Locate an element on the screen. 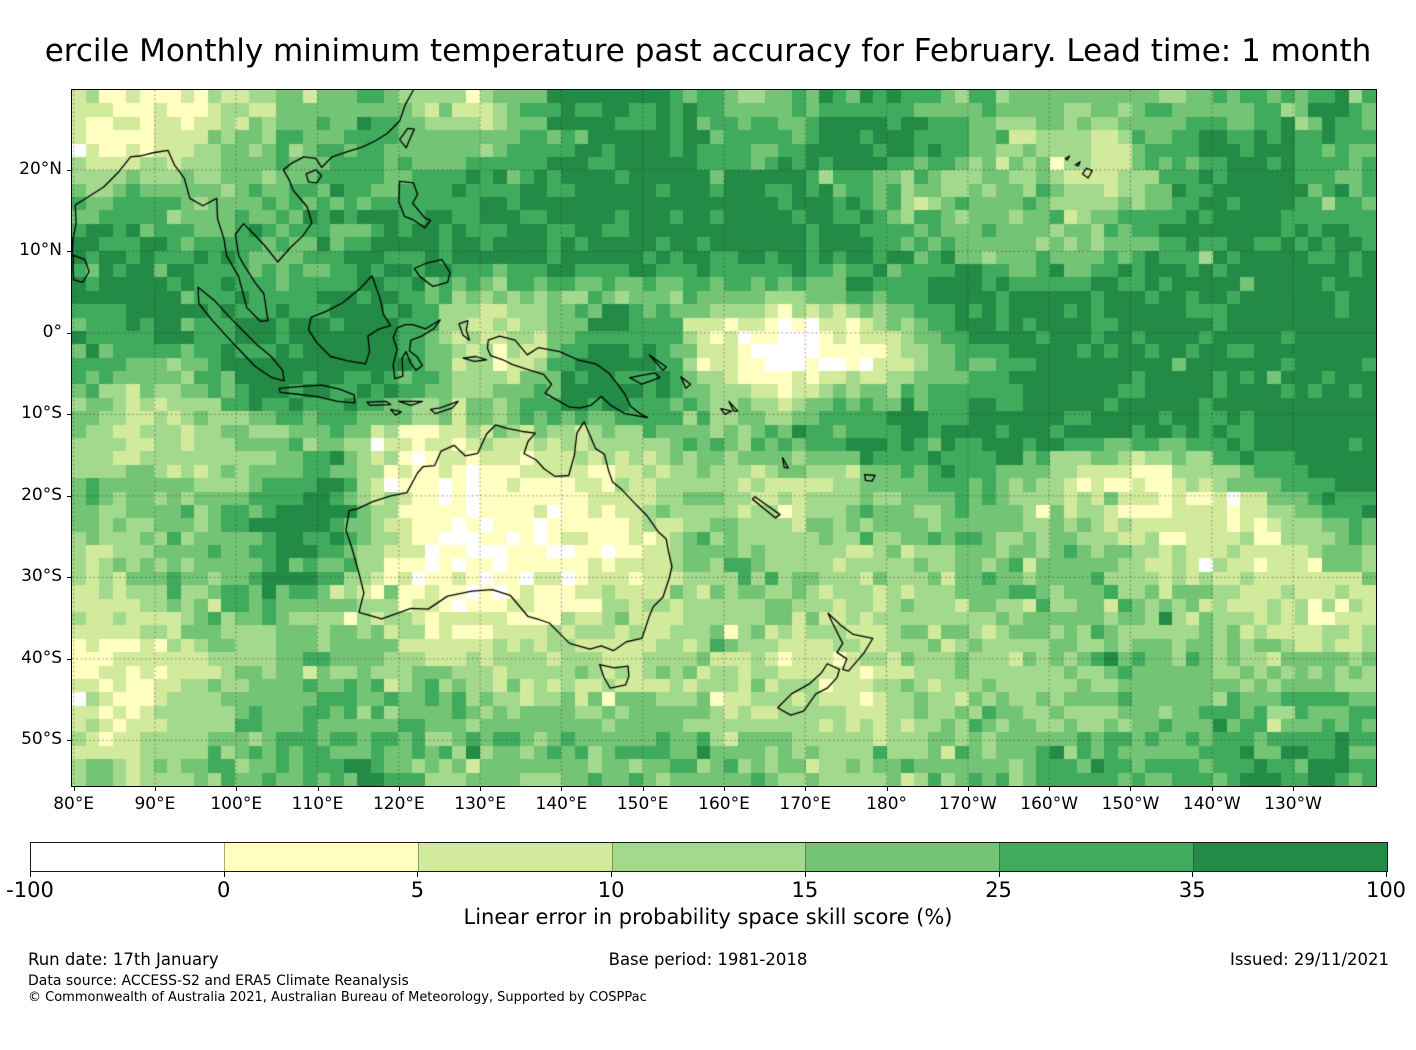 Image resolution: width=1416 pixels, height=1050 pixels. issued-date-text: Issued: 29/11/2021 is located at coordinates (1309, 959).